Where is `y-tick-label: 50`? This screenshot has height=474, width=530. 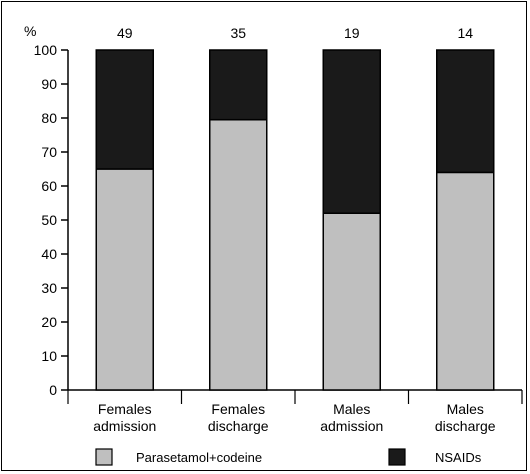 y-tick-label: 50 is located at coordinates (49, 220).